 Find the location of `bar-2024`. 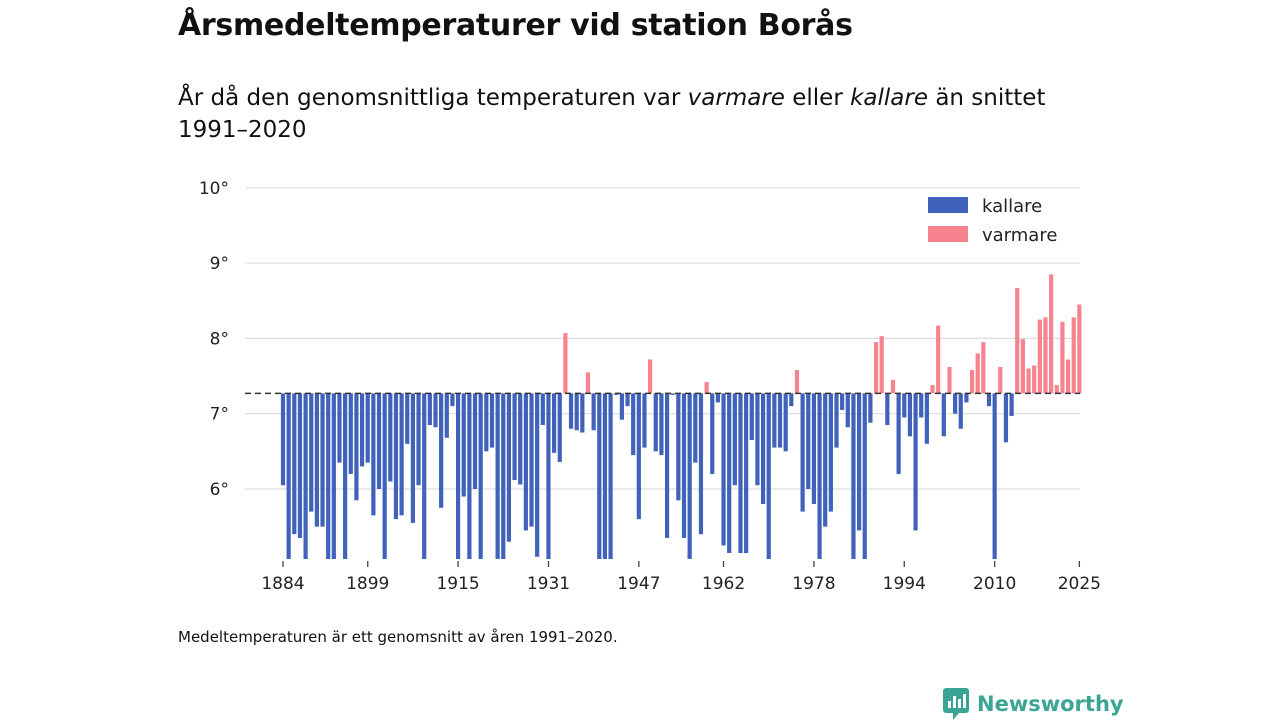

bar-2024 is located at coordinates (1073, 355).